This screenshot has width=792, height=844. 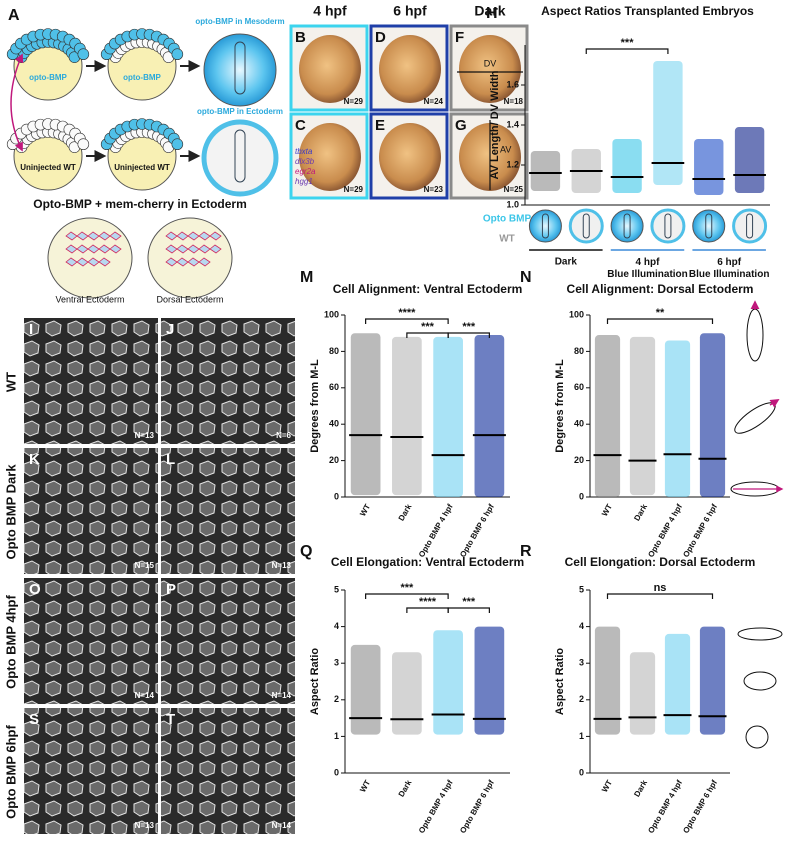 What do you see at coordinates (492, 13) in the screenshot?
I see `panel-letter: H` at bounding box center [492, 13].